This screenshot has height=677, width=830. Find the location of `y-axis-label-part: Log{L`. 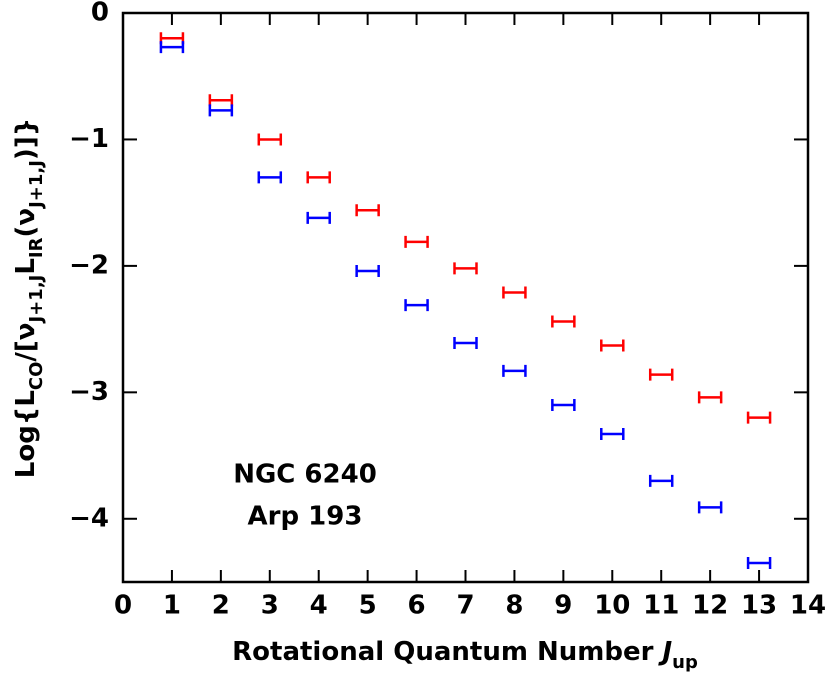

y-axis-label-part: Log{L is located at coordinates (26, 434).